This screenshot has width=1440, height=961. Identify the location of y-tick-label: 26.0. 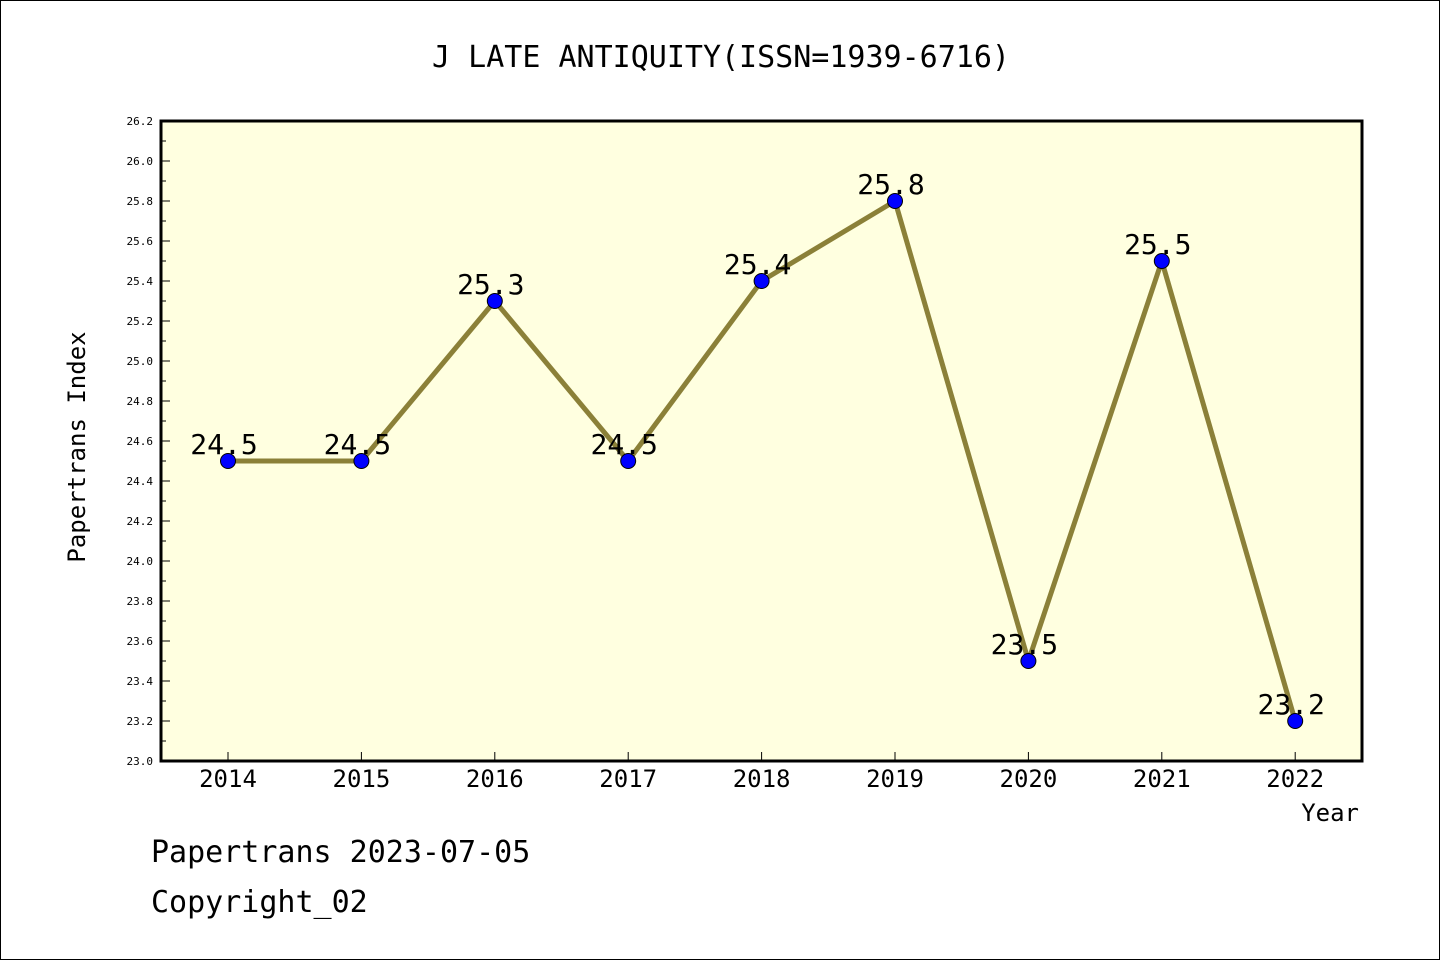
(140, 161).